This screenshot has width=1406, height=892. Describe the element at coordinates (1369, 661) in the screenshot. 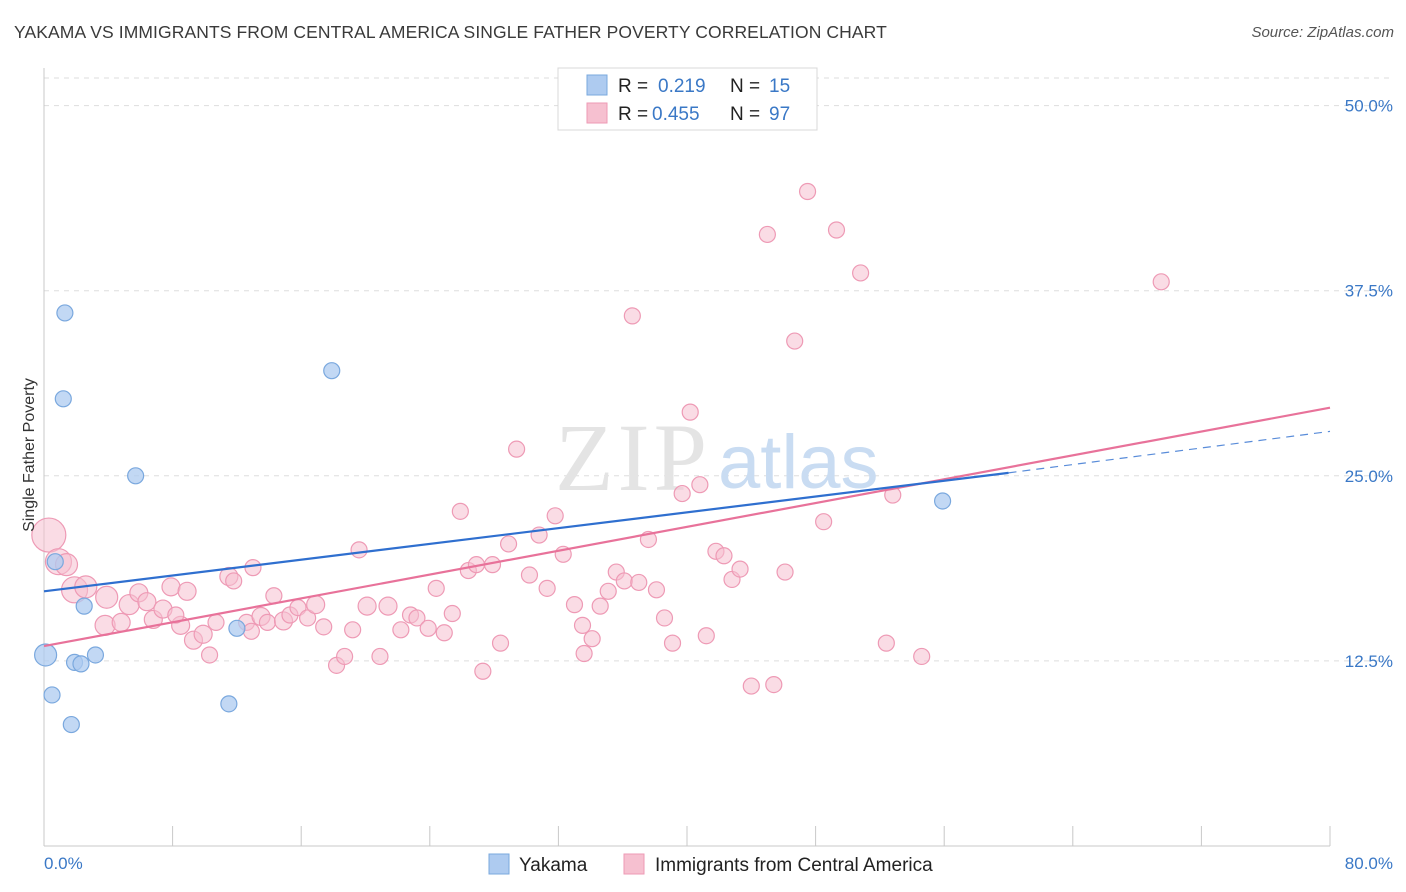

I see `y-tick-label-0: 12.5%` at that location.